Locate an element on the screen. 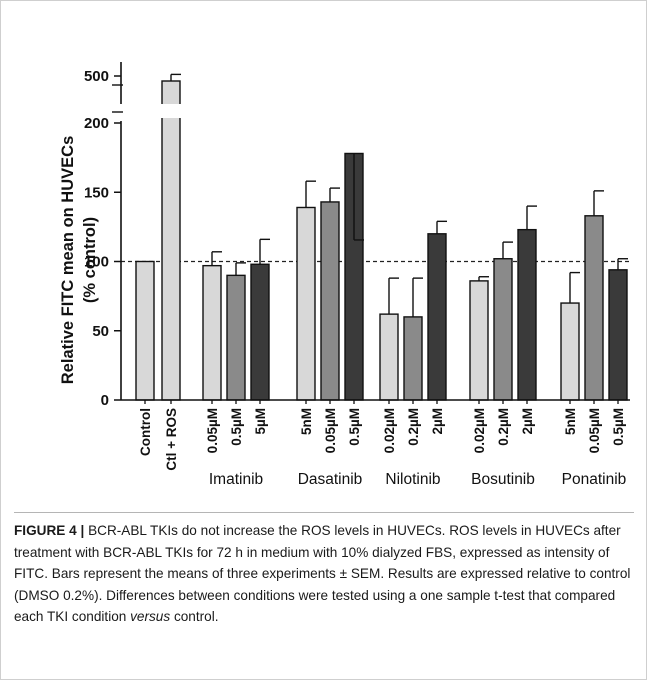 This screenshot has height=680, width=647. x-tick-label: Control is located at coordinates (145, 432).